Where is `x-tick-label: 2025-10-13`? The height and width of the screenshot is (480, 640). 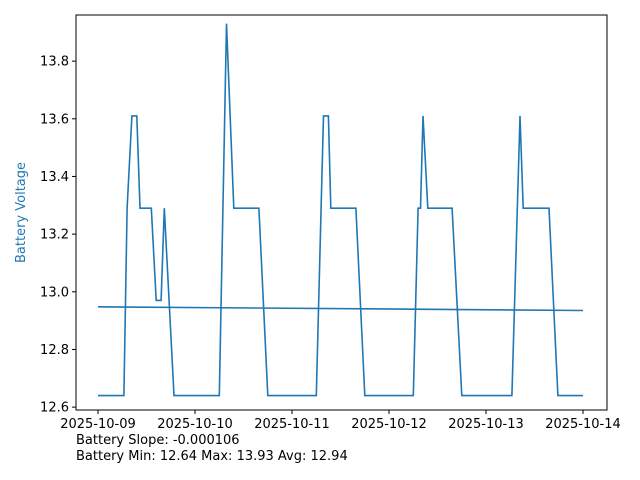
x-tick-label: 2025-10-13 is located at coordinates (486, 424).